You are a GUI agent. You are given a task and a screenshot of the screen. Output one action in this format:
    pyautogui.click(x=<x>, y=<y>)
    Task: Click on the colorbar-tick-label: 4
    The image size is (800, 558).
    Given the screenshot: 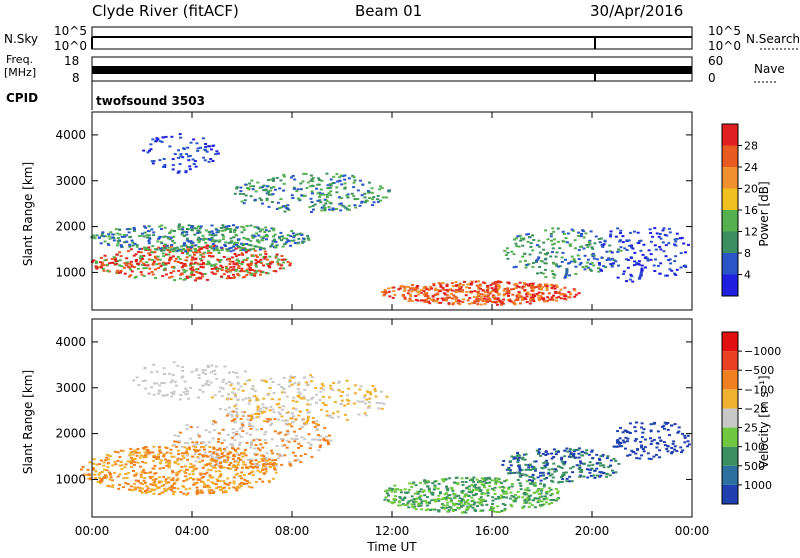 What is the action you would take?
    pyautogui.click(x=747, y=275)
    